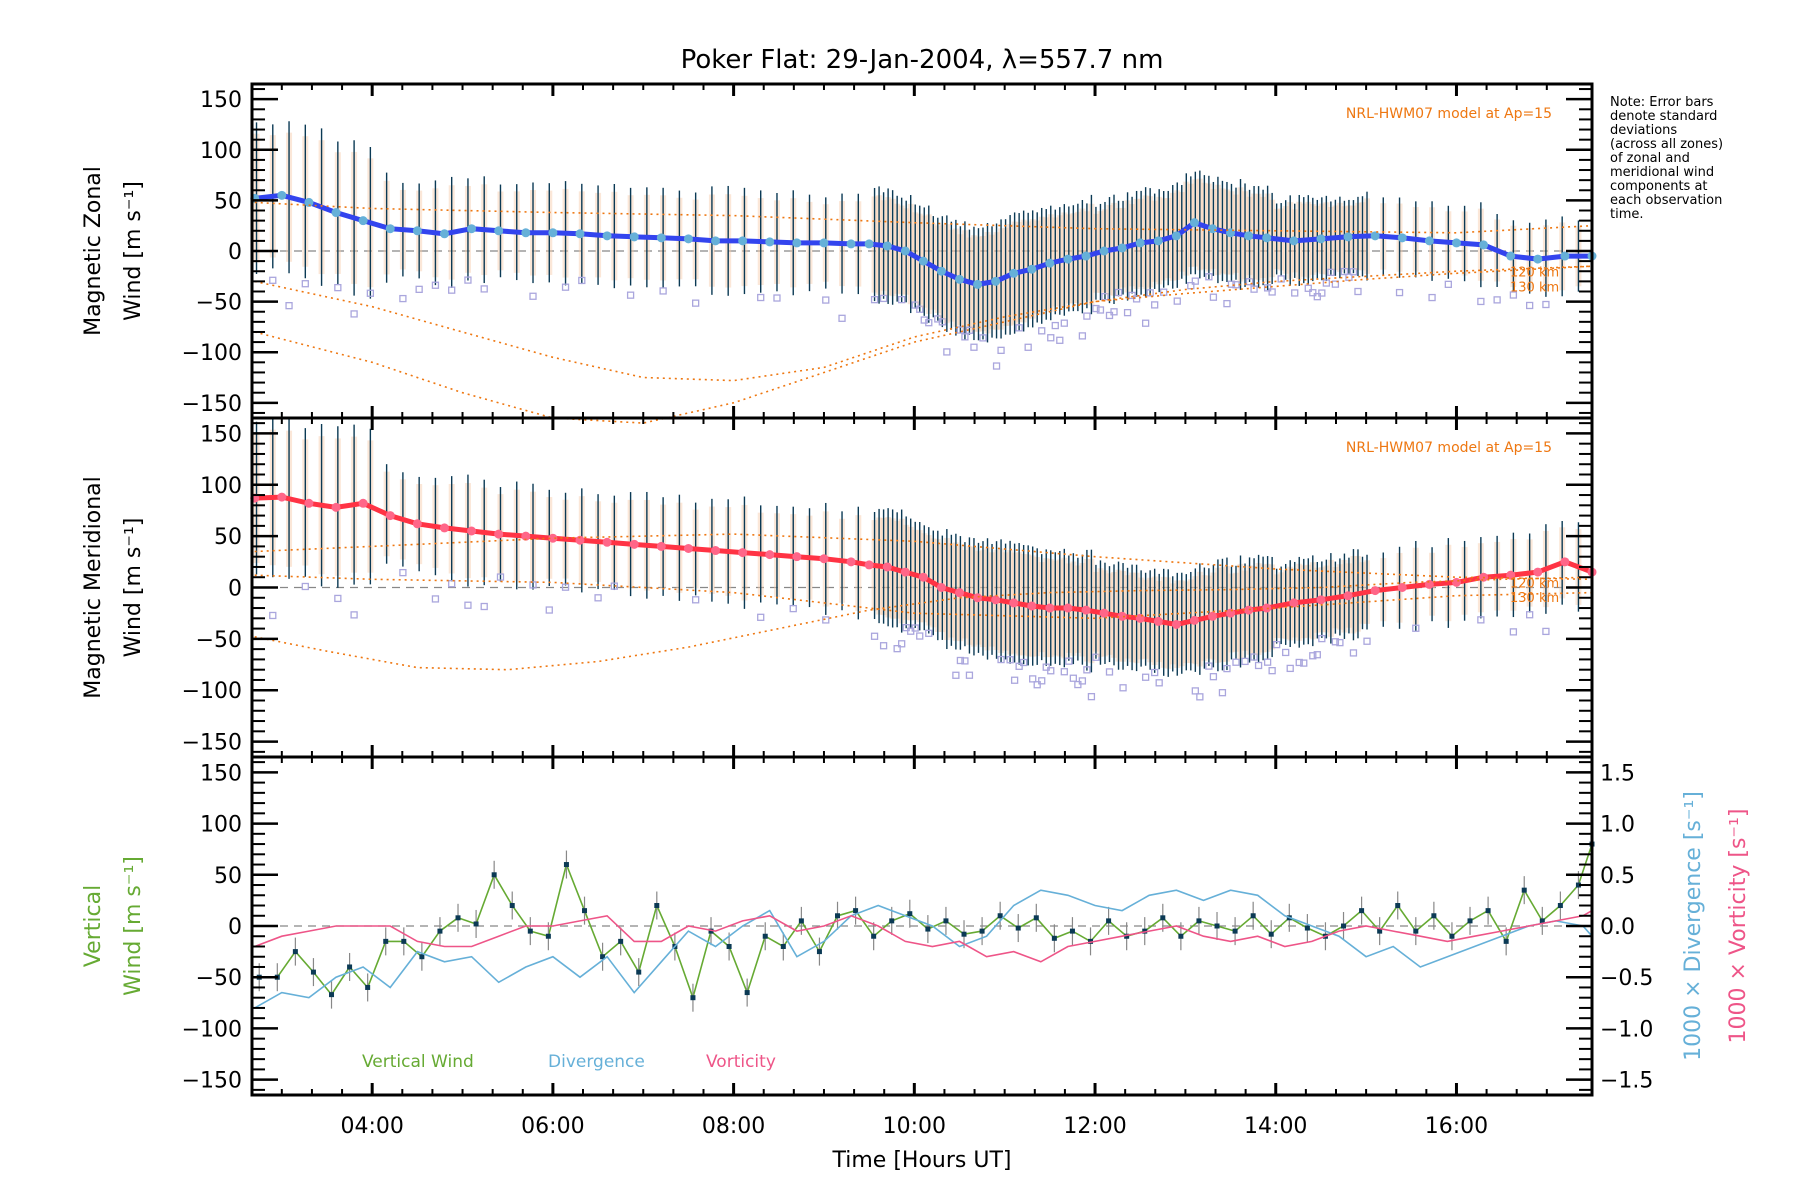 This screenshot has width=1800, height=1200. What do you see at coordinates (741, 1062) in the screenshot?
I see `legend-item-vorticity: Vorticity` at bounding box center [741, 1062].